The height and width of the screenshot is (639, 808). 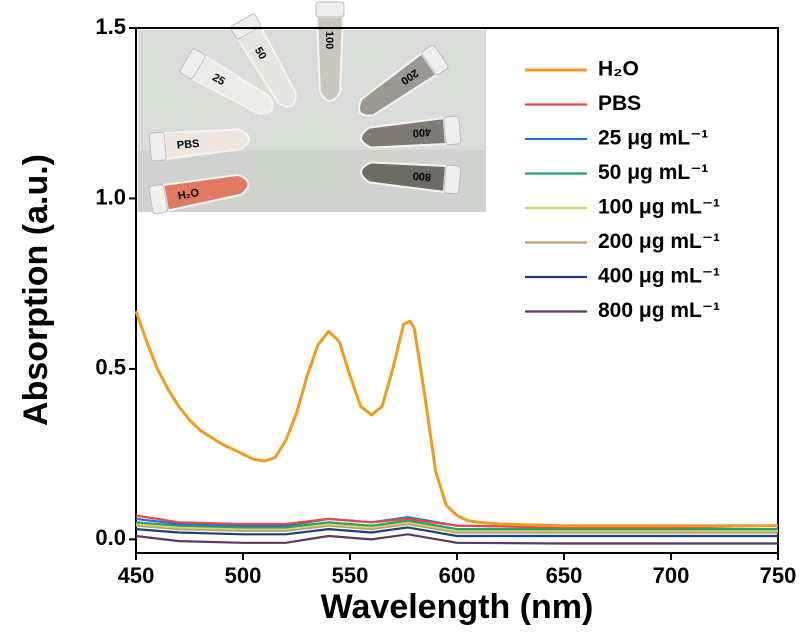 I want to click on inset-label: 50, so click(x=260, y=53).